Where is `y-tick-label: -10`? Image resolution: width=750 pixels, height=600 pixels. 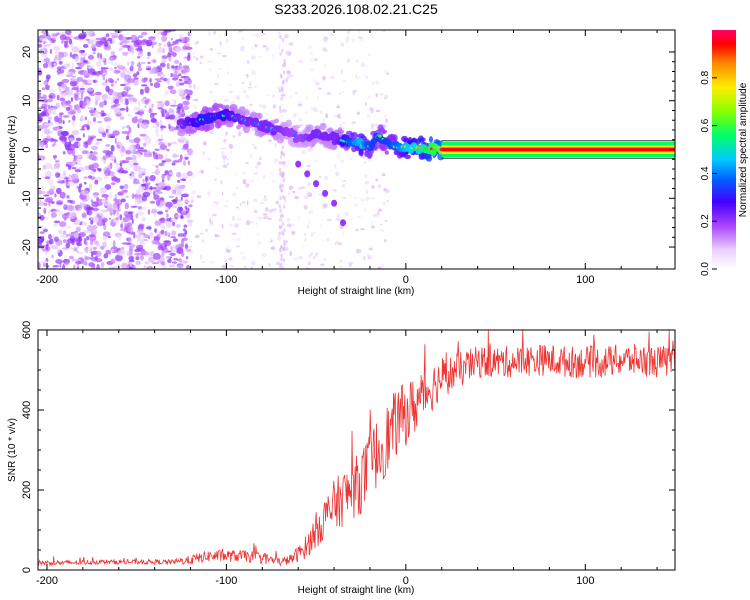
y-tick-label: -10 is located at coordinates (27, 198).